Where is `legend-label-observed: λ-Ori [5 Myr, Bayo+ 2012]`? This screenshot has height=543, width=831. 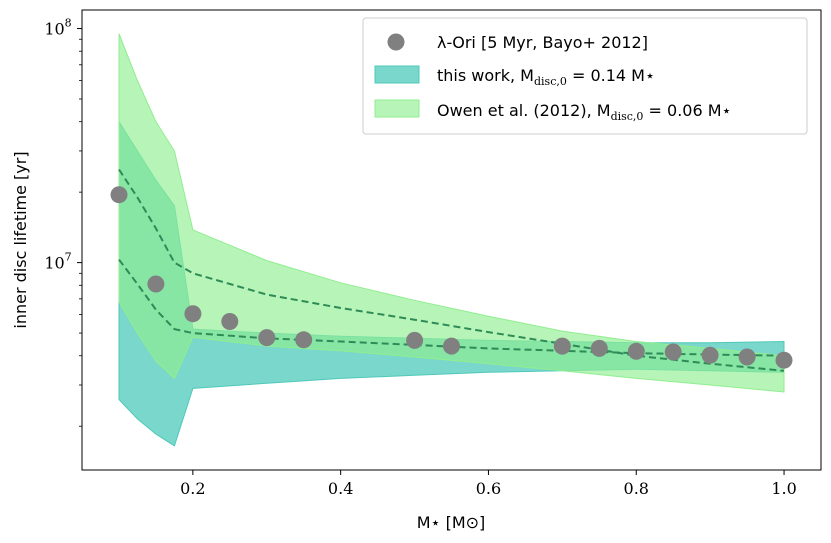 legend-label-observed: λ-Ori [5 Myr, Bayo+ 2012] is located at coordinates (542, 42).